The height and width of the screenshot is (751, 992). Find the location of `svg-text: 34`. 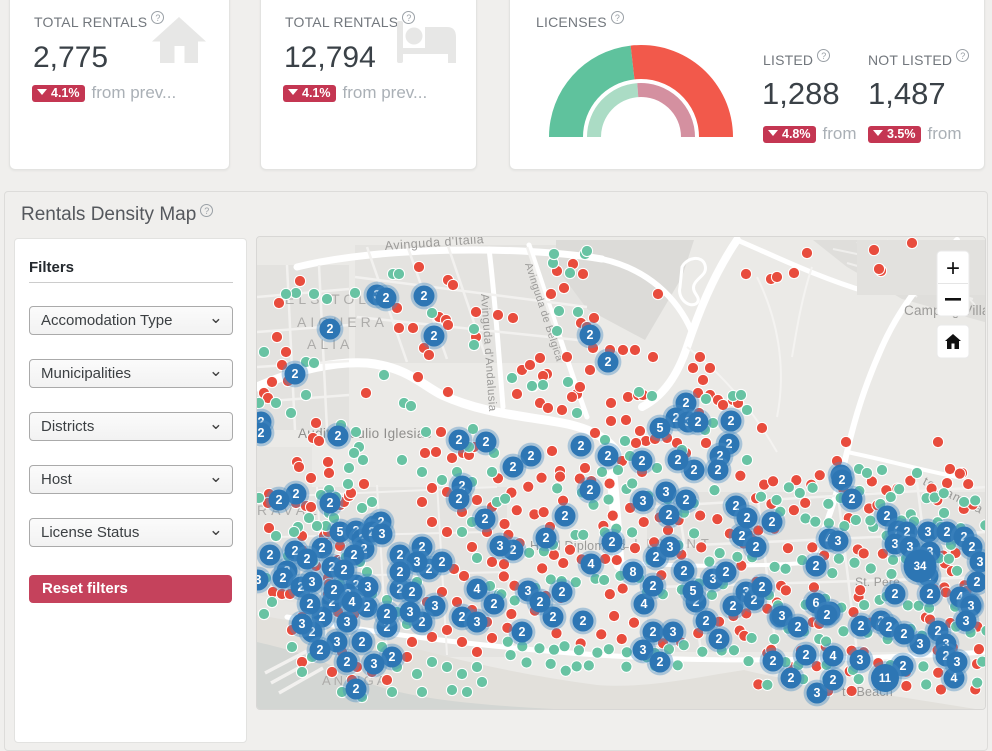

svg-text: 34 is located at coordinates (920, 567).